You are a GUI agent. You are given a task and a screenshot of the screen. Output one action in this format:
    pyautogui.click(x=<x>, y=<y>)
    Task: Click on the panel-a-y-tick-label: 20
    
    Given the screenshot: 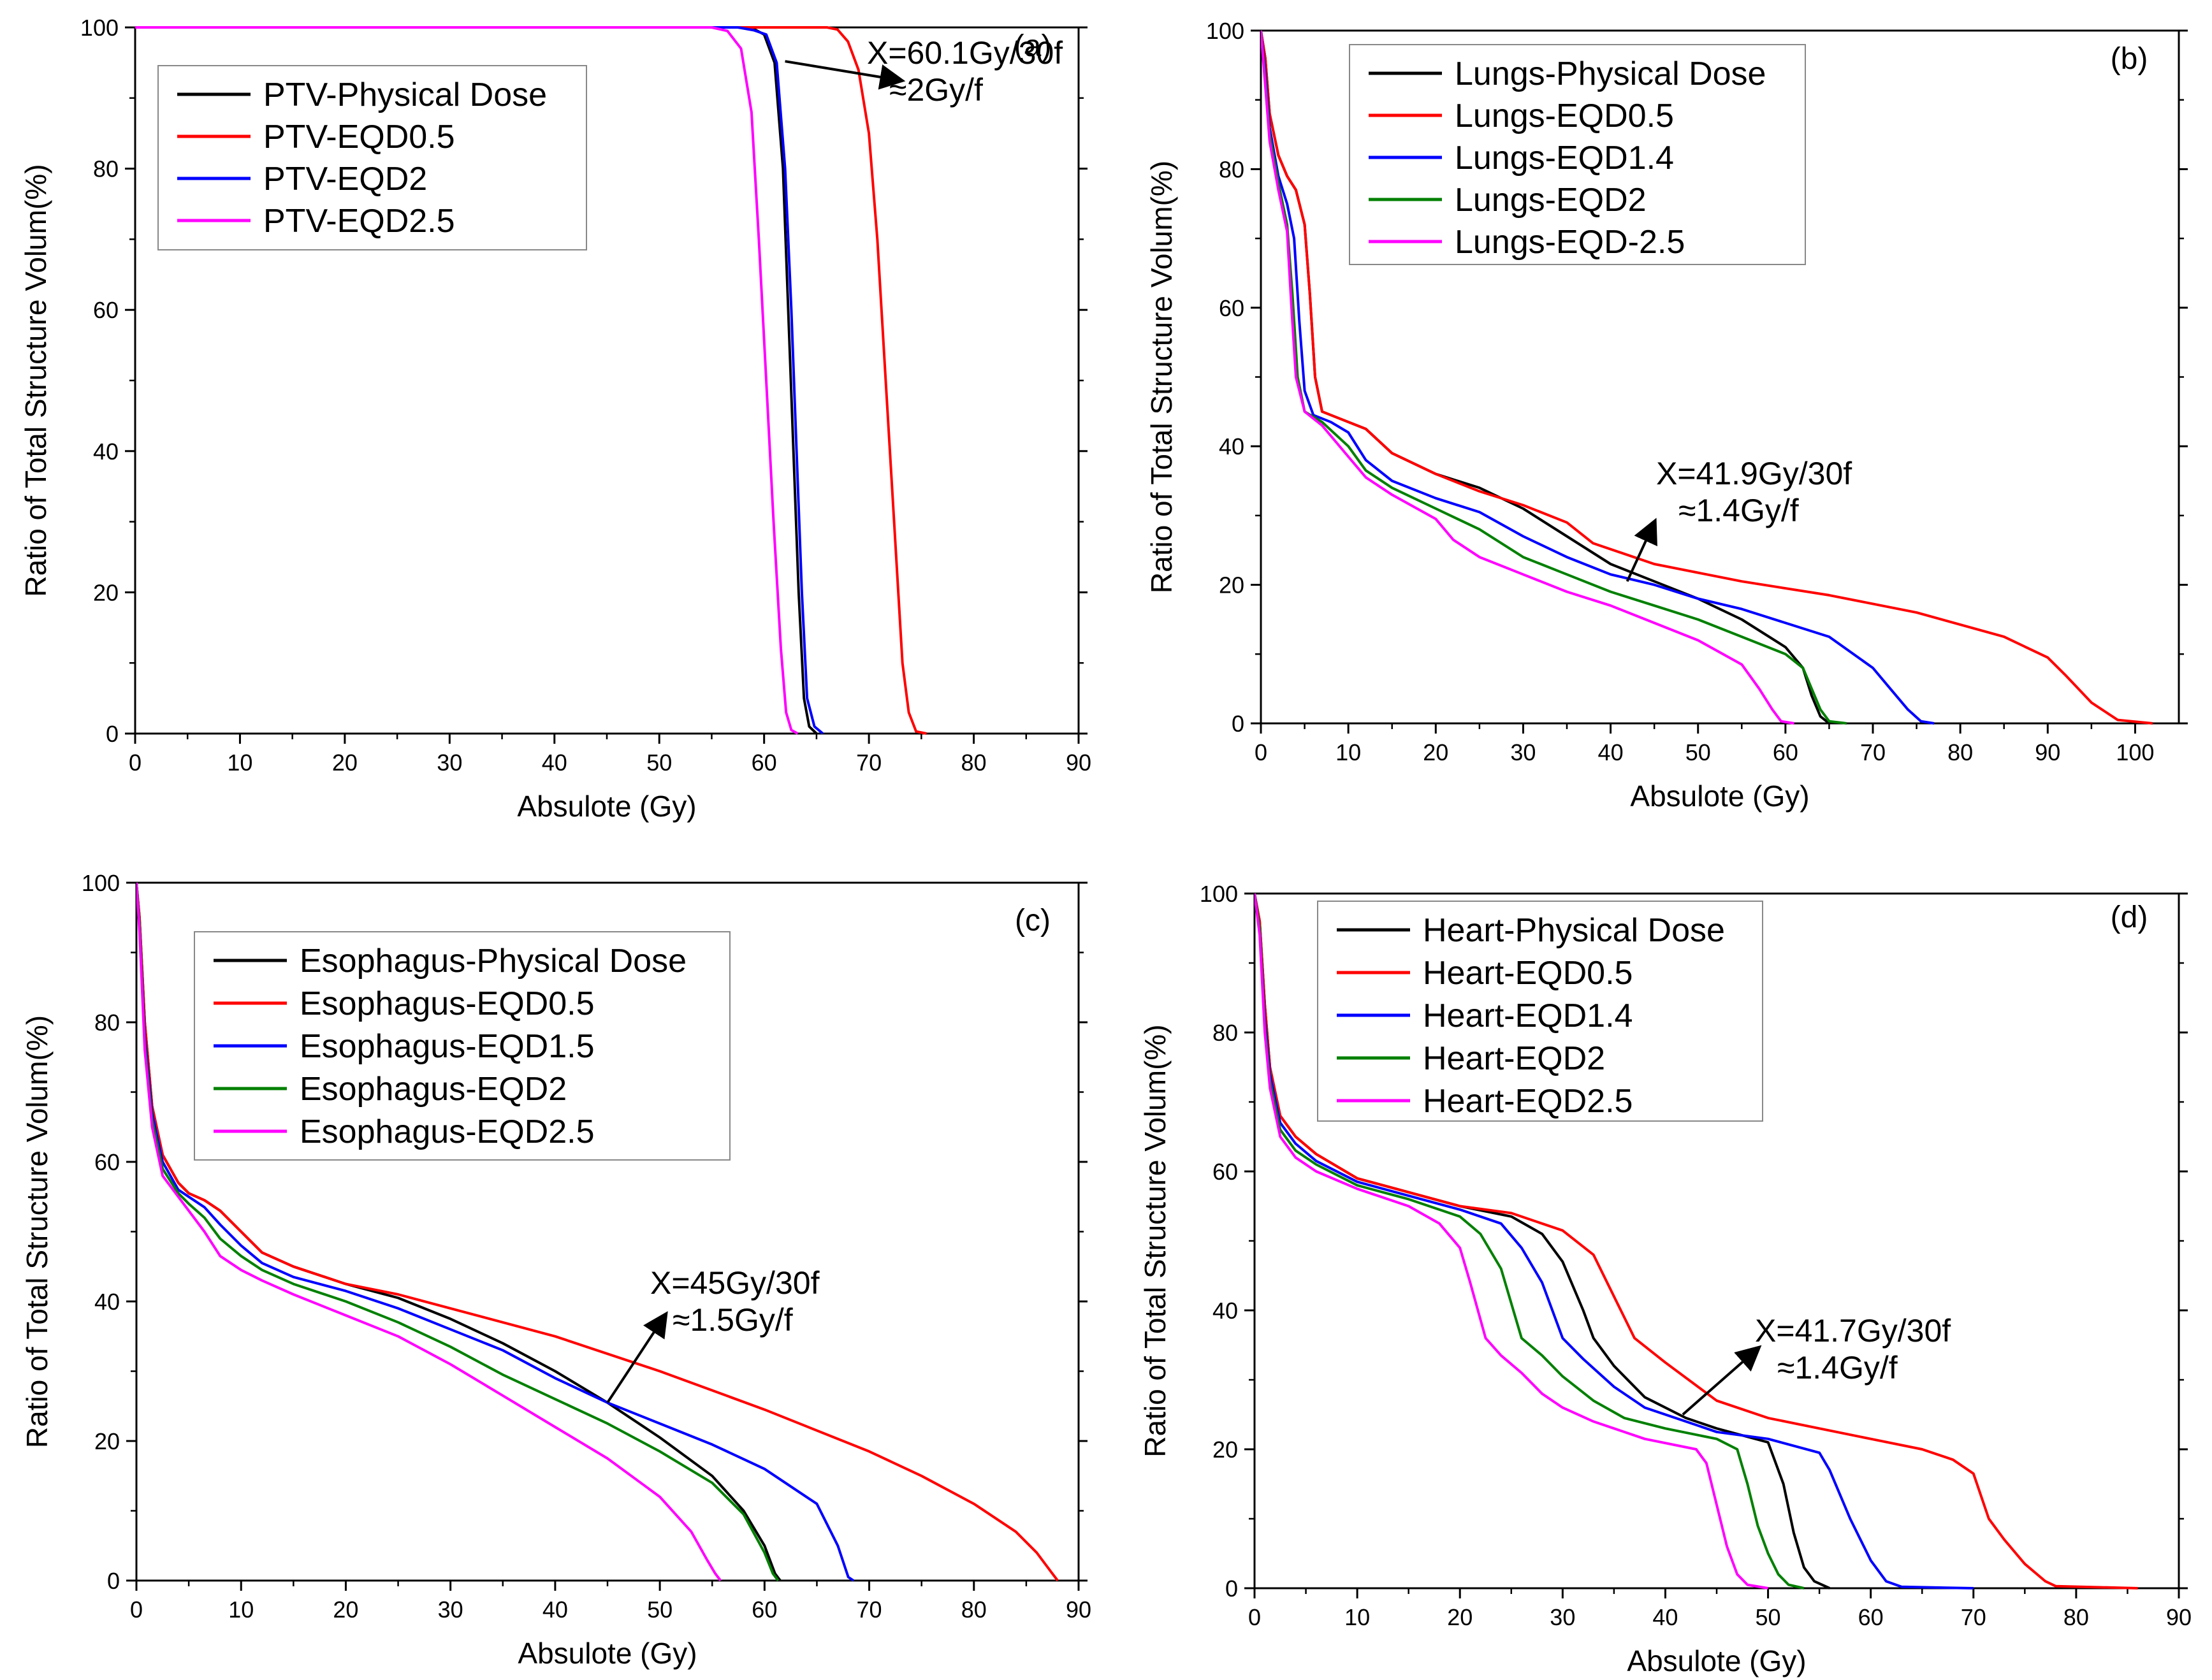 What is the action you would take?
    pyautogui.click(x=106, y=592)
    